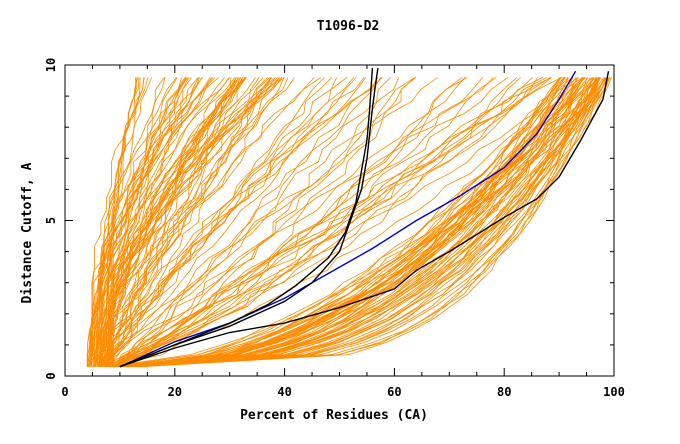 The image size is (680, 444). Describe the element at coordinates (348, 26) in the screenshot. I see `chart-title: T1096-D2` at that location.